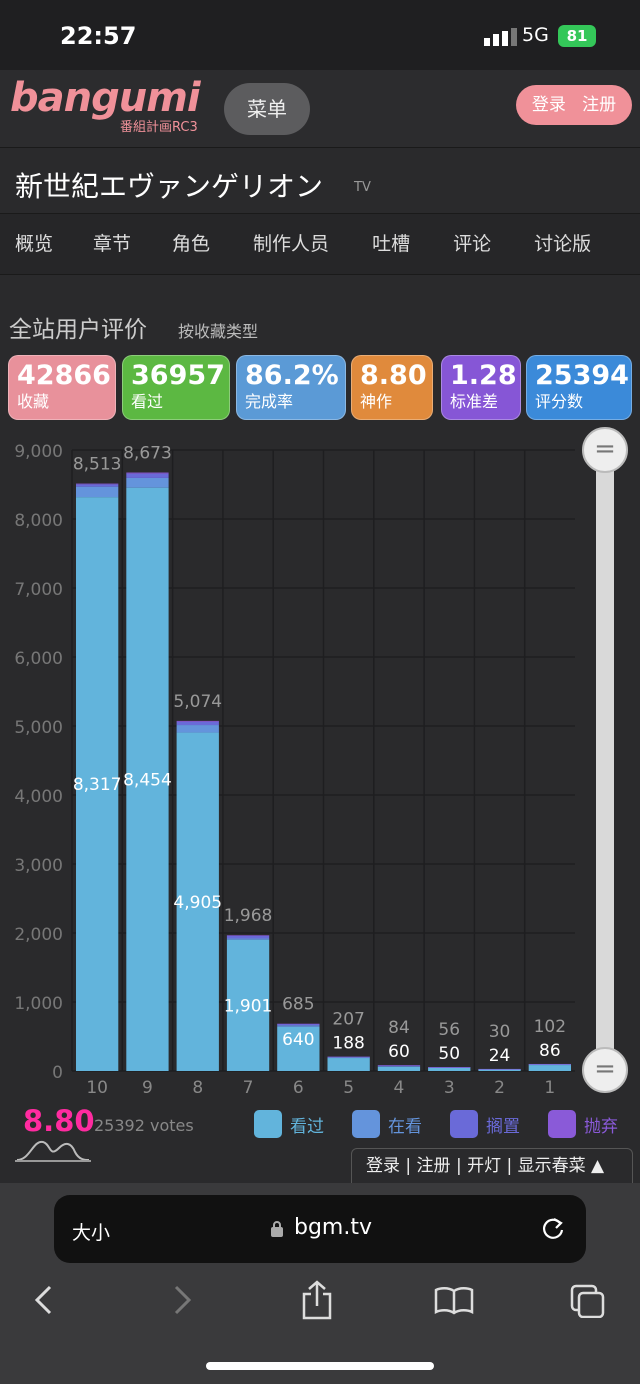  I want to click on tab-overview: 概览, so click(34, 244).